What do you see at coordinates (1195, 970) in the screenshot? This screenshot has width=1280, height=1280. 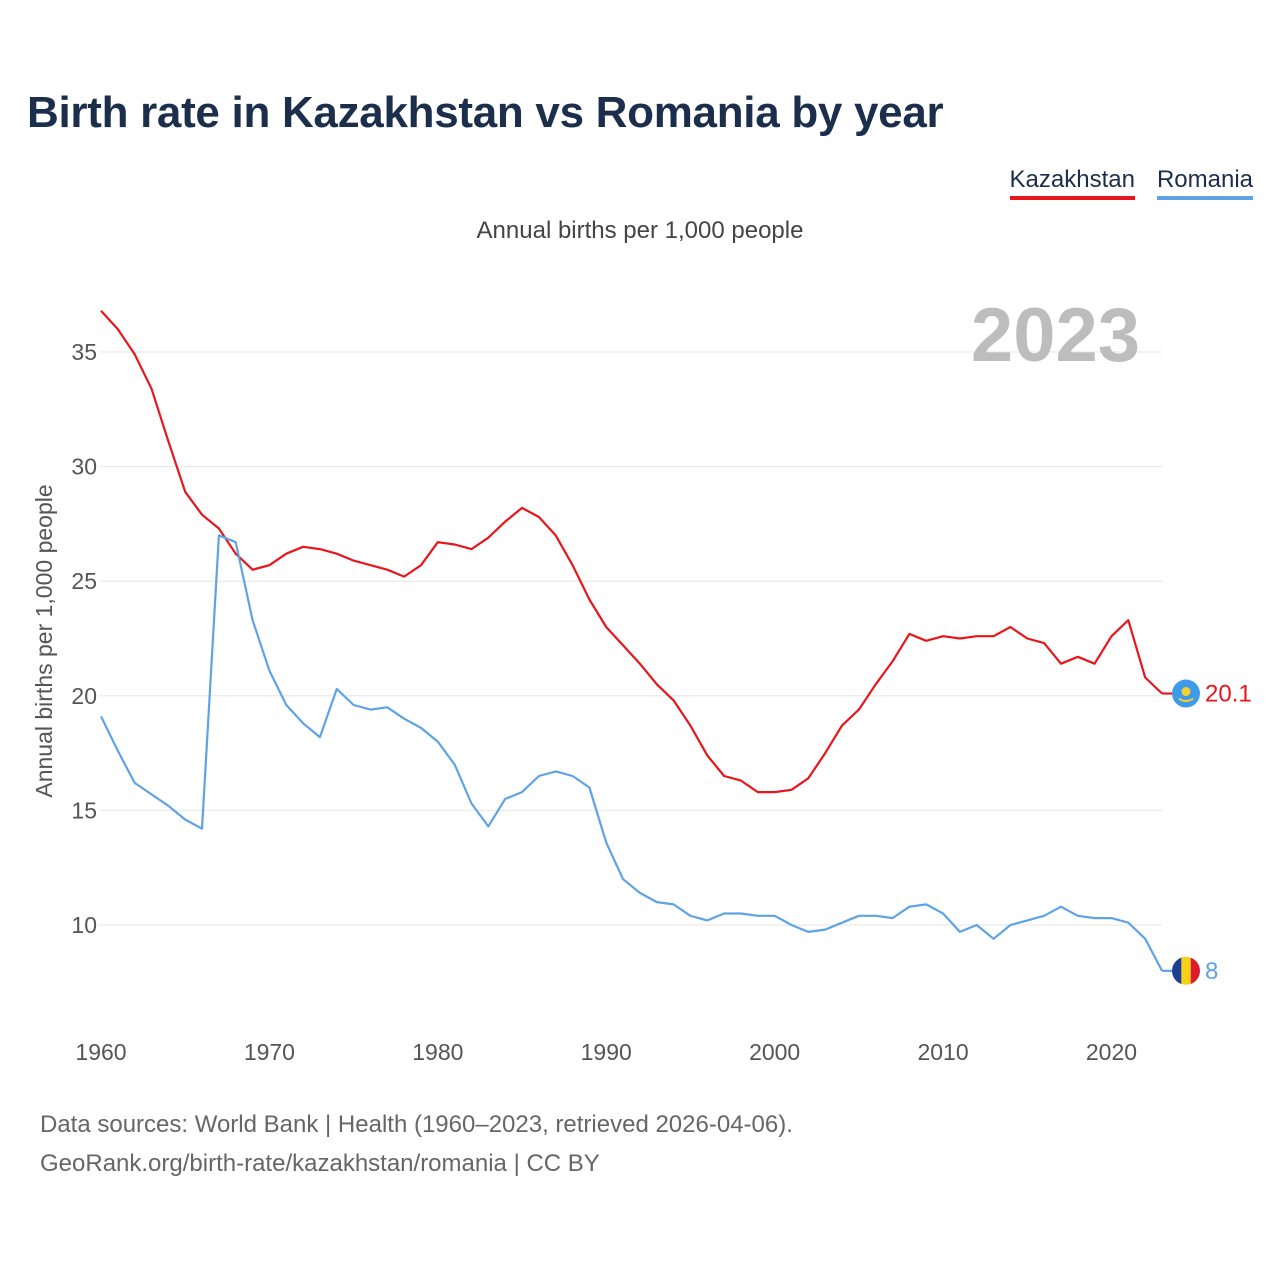 I see `flag-stripe-red` at bounding box center [1195, 970].